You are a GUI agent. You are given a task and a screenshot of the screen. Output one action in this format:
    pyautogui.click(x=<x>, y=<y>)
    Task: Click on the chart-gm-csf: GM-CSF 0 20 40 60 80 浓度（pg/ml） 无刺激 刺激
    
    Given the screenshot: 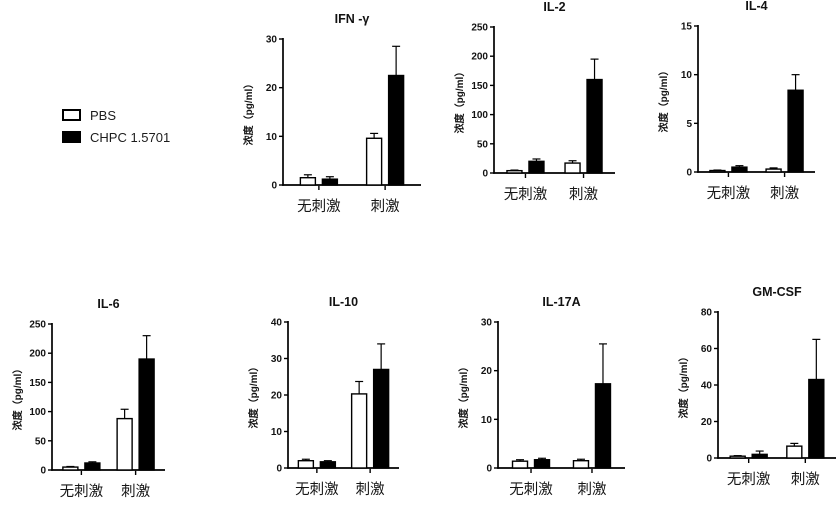 What is the action you would take?
    pyautogui.click(x=756, y=391)
    